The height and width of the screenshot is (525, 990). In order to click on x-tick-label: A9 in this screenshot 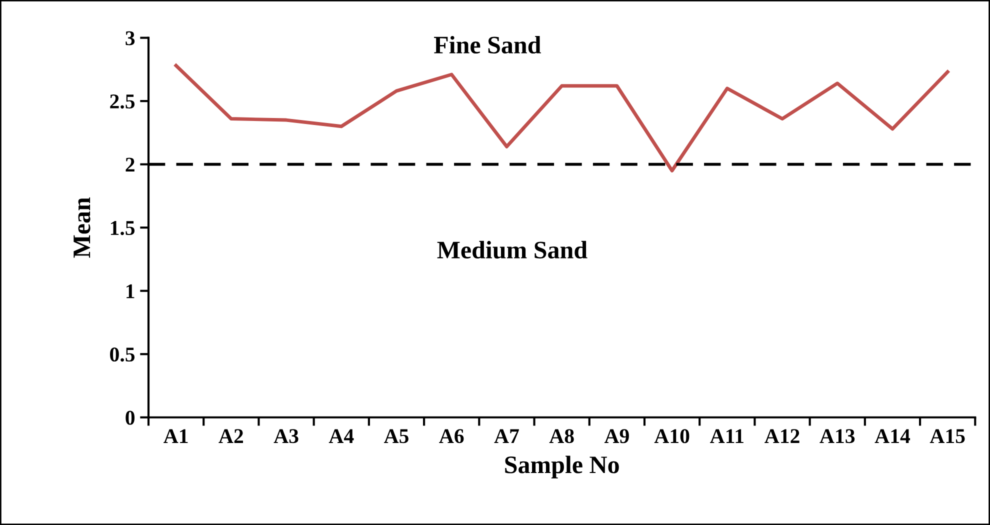, I will do `click(616, 436)`.